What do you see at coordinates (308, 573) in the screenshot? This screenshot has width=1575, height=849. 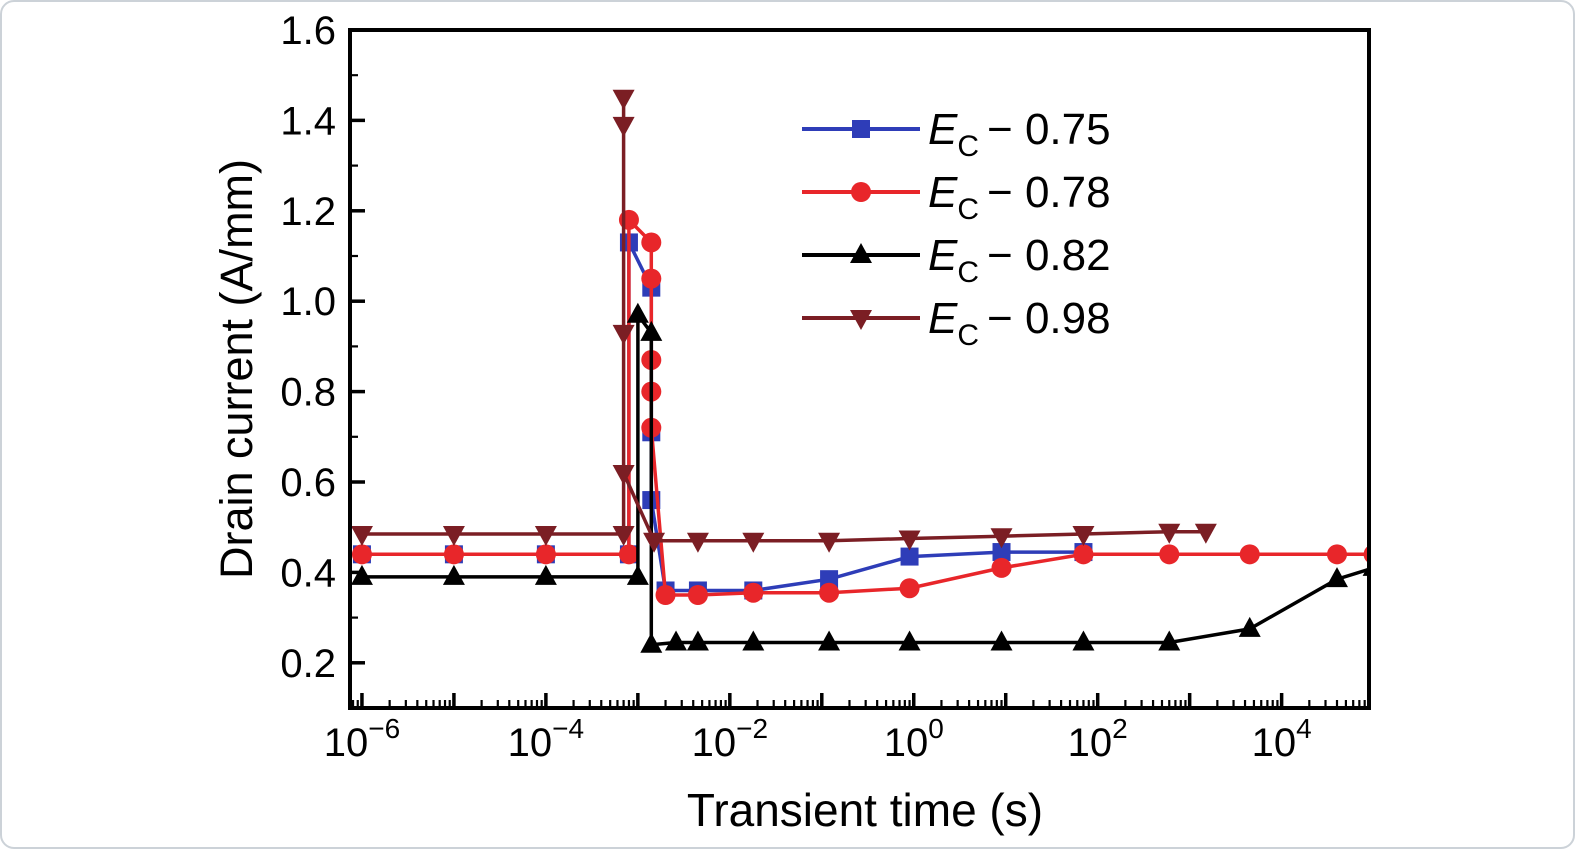 I see `y-tick-label: 0.4` at bounding box center [308, 573].